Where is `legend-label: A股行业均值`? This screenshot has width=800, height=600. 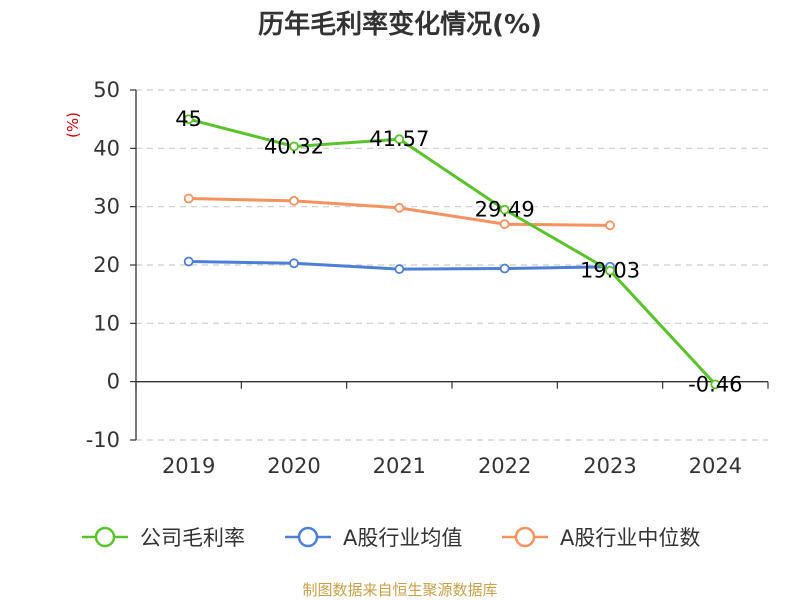 legend-label: A股行业均值 is located at coordinates (402, 538).